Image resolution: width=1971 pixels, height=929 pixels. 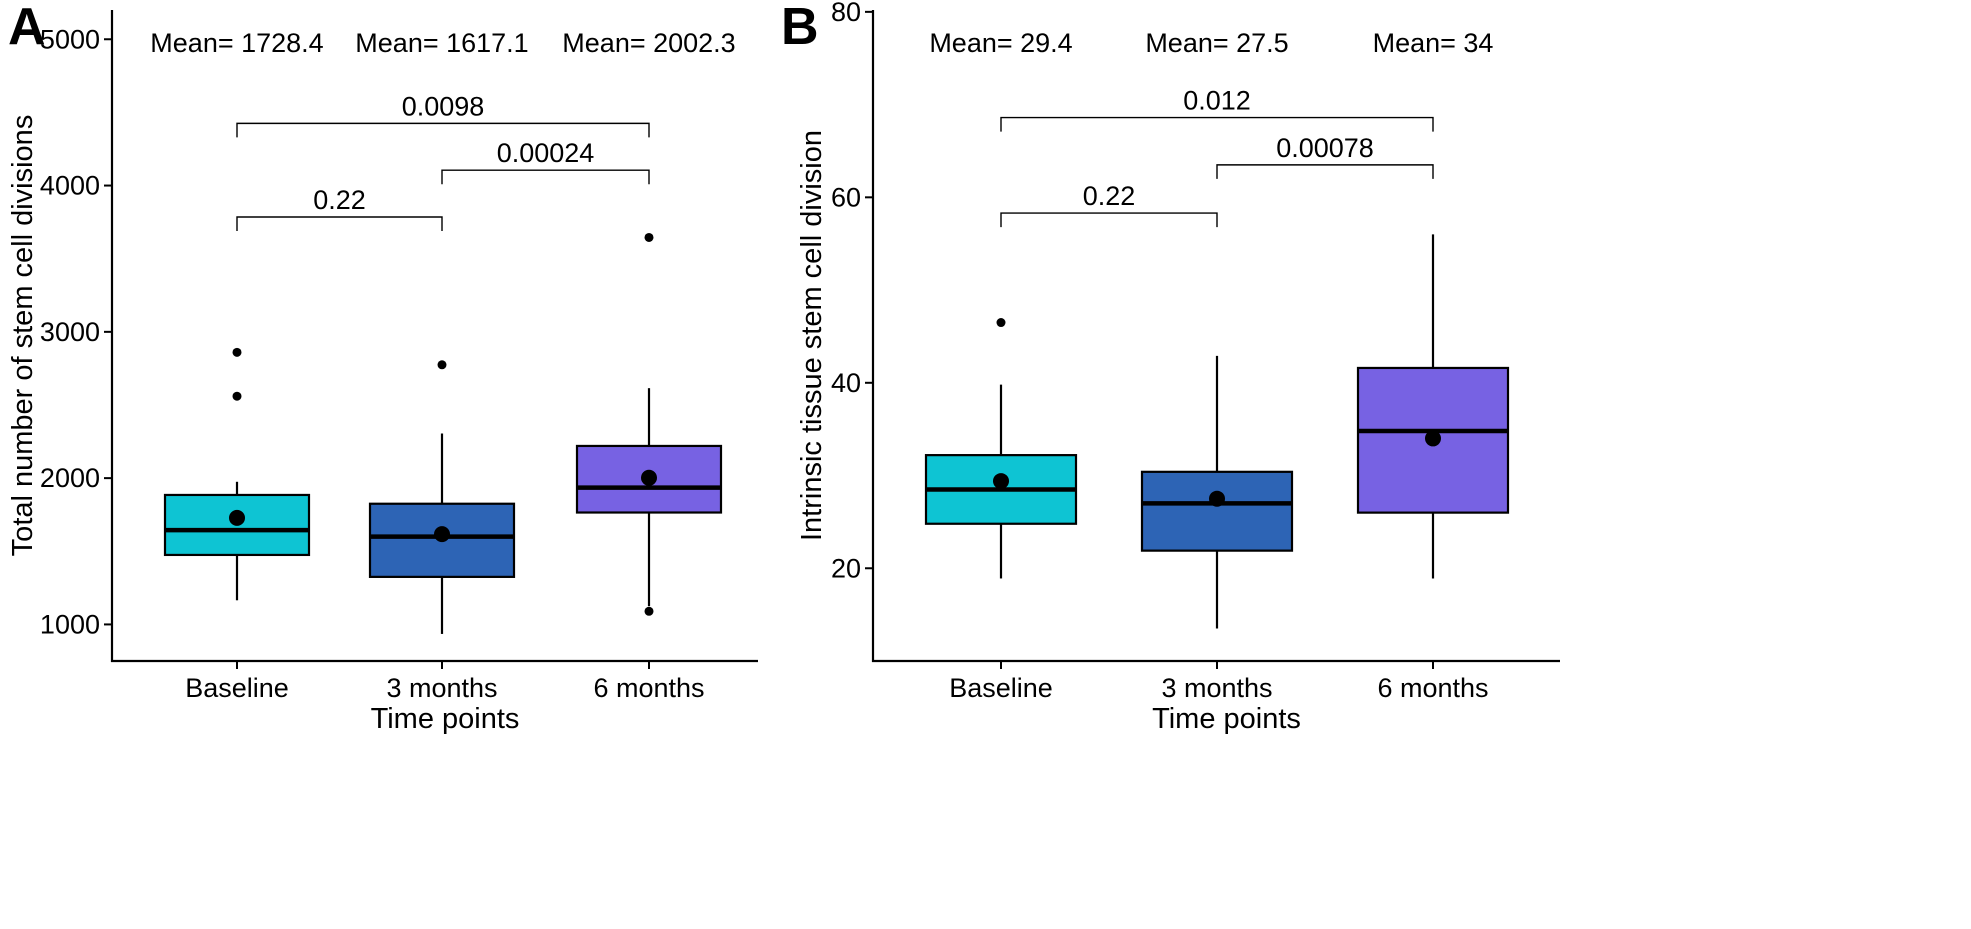 I want to click on y-tick-label: 60, so click(x=846, y=197).